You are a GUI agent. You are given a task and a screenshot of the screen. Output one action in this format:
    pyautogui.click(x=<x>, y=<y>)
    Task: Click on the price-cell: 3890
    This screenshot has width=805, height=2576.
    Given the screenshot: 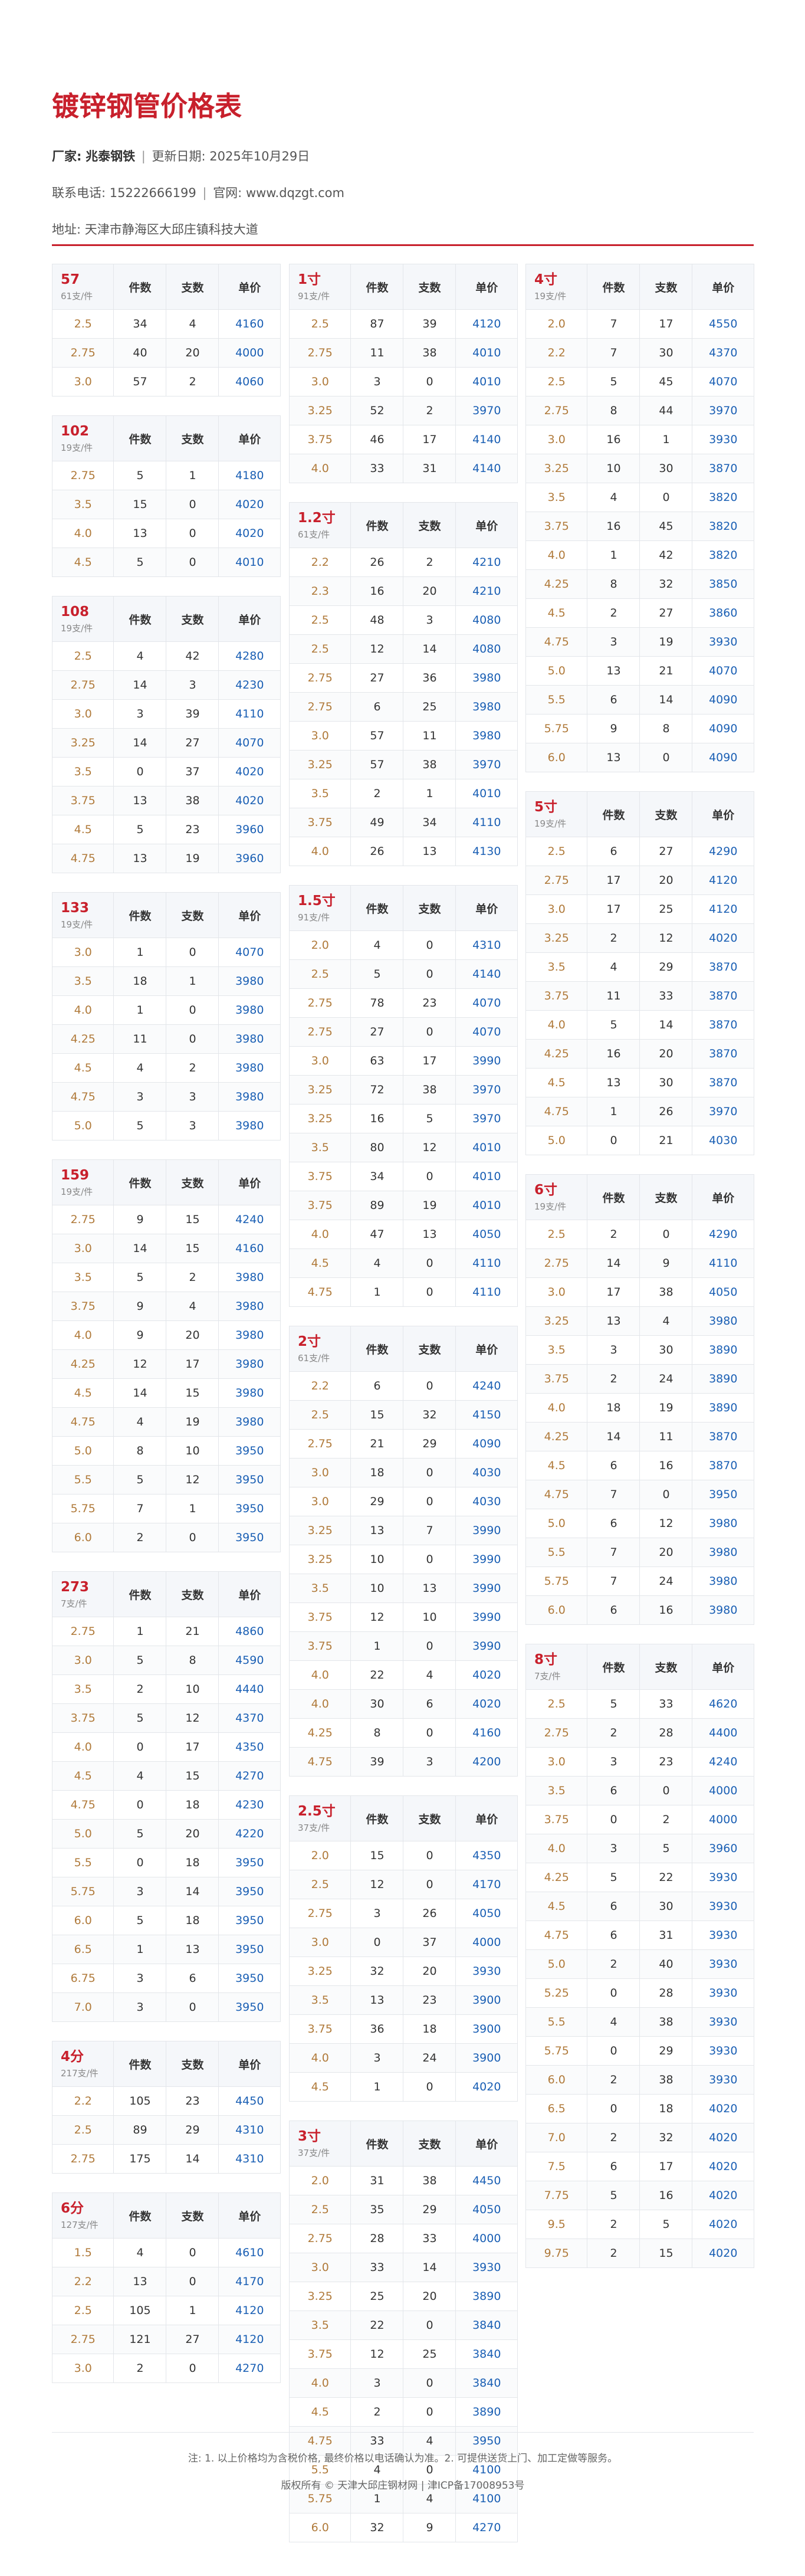 What is the action you would take?
    pyautogui.click(x=723, y=1350)
    